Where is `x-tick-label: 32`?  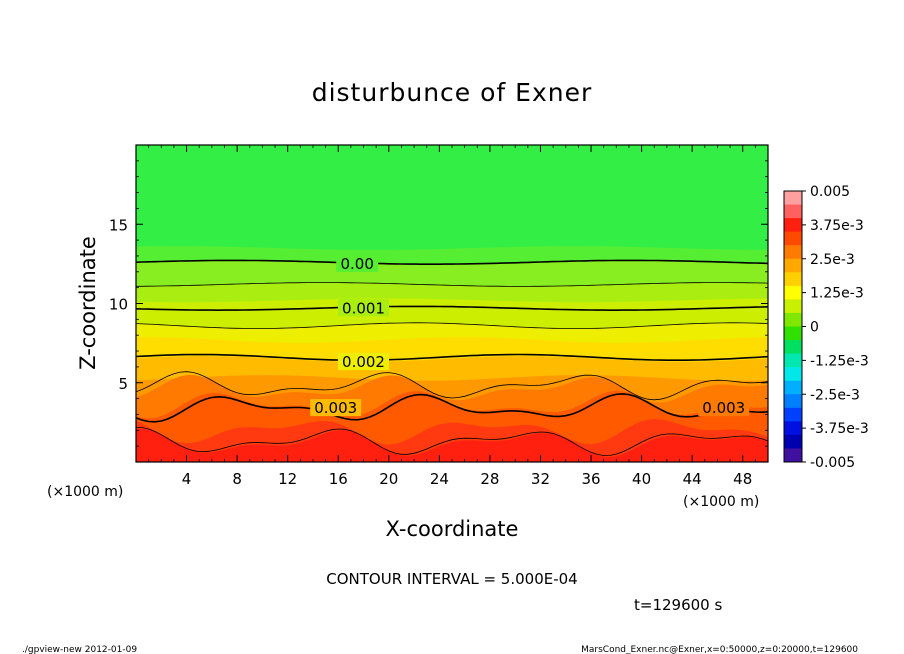 x-tick-label: 32 is located at coordinates (540, 479).